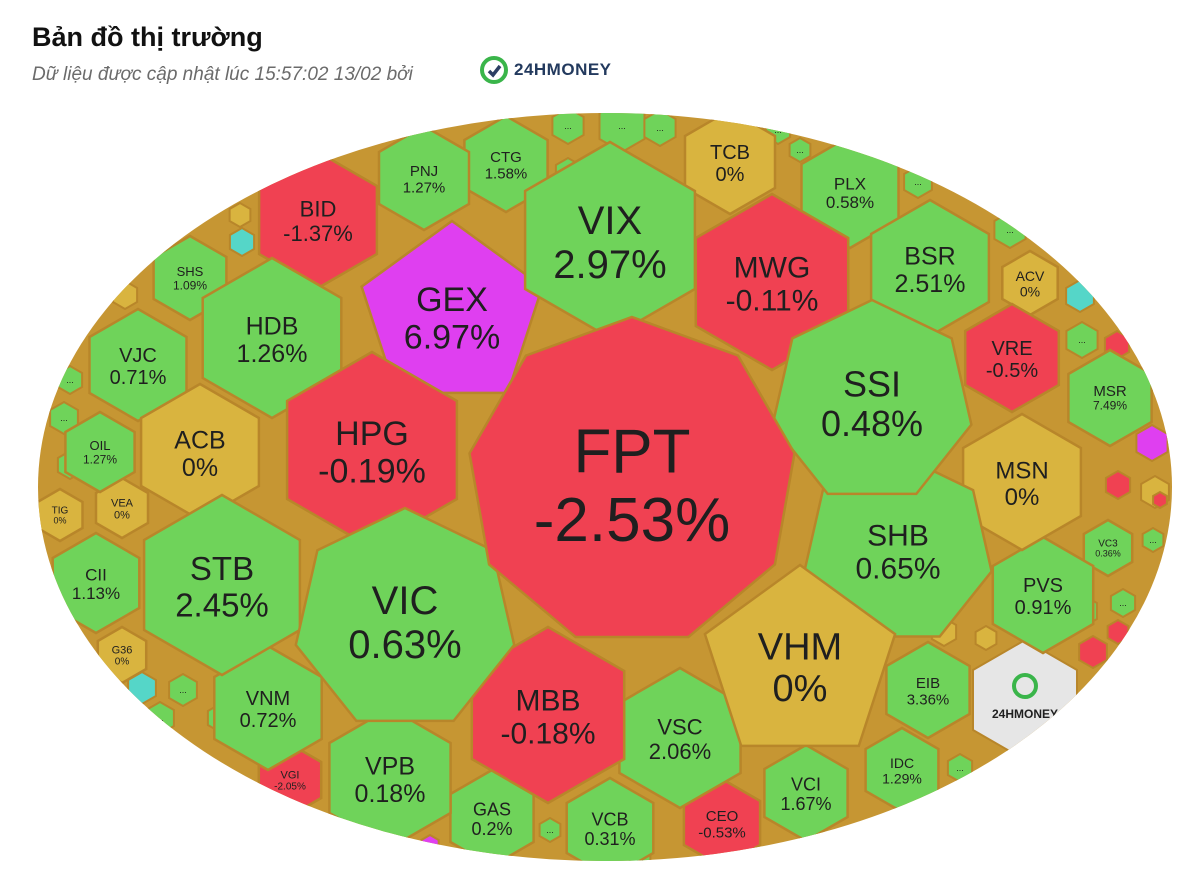 Image resolution: width=1200 pixels, height=895 pixels. Describe the element at coordinates (138, 378) in the screenshot. I see `tile-change-vjc: 0.71%` at that location.